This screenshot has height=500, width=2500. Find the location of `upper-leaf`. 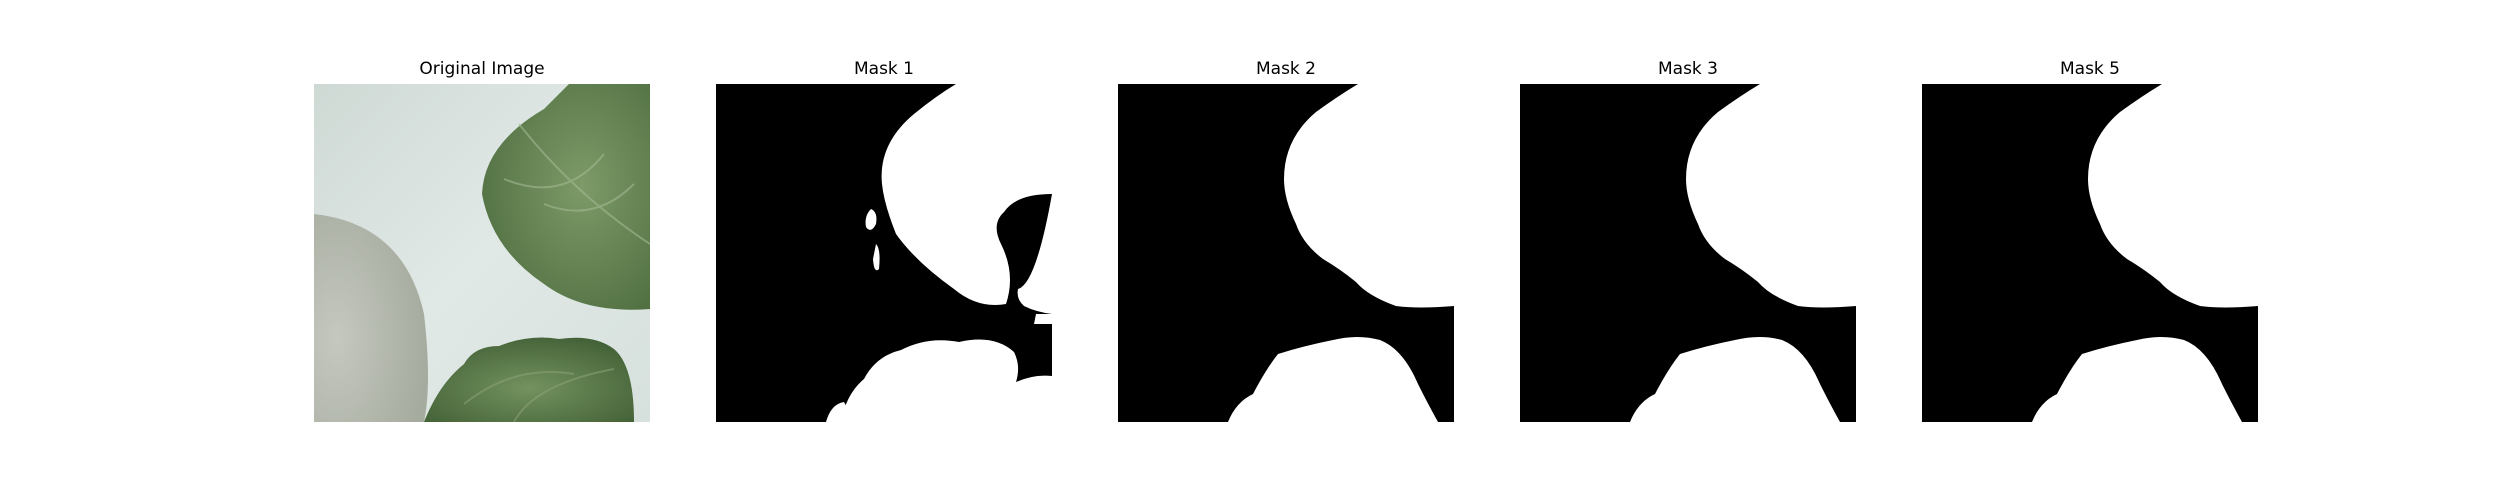

upper-leaf is located at coordinates (566, 197).